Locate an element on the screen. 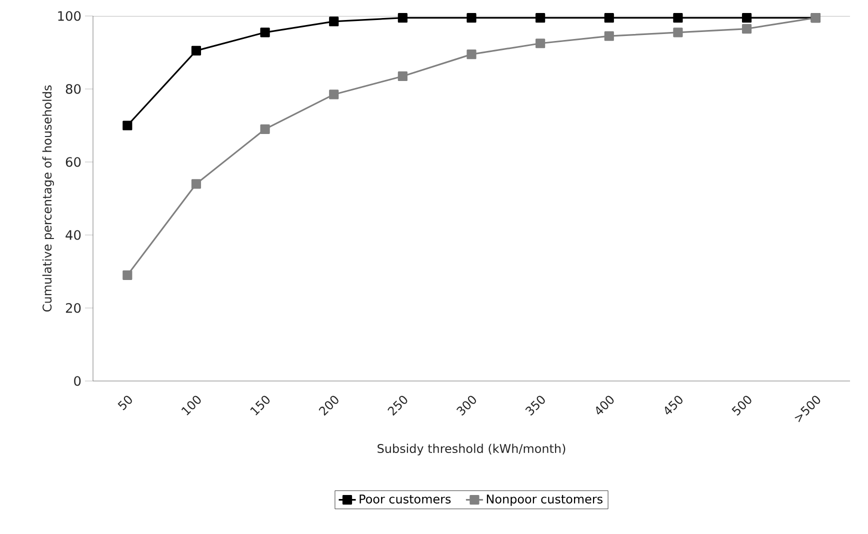 Image resolution: width=868 pixels, height=534 pixels. y-tick-label: 80 is located at coordinates (73, 89).